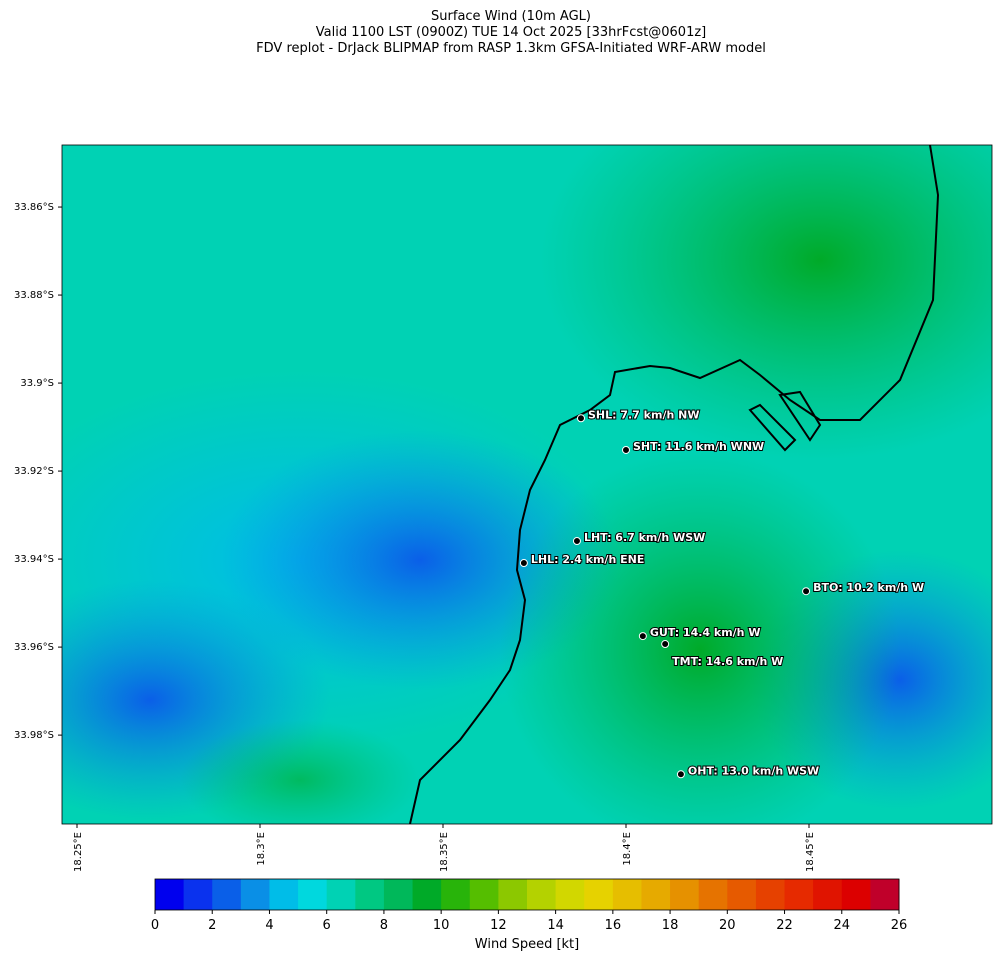 The height and width of the screenshot is (962, 1001). Describe the element at coordinates (644, 537) in the screenshot. I see `station-label: LHT: 6.7 km/h WSW` at that location.